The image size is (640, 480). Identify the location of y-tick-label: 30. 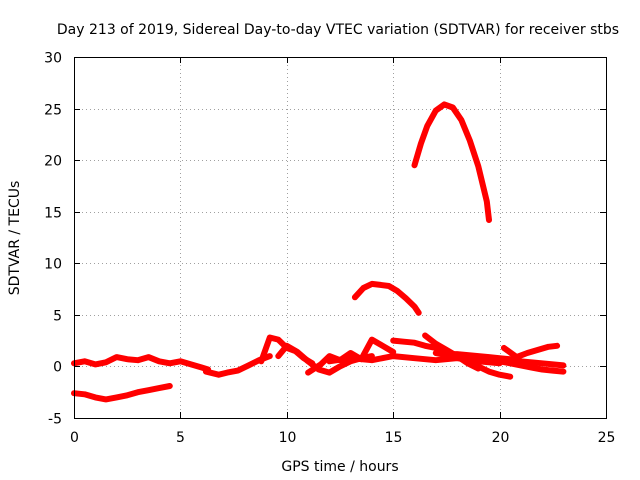
(53, 59).